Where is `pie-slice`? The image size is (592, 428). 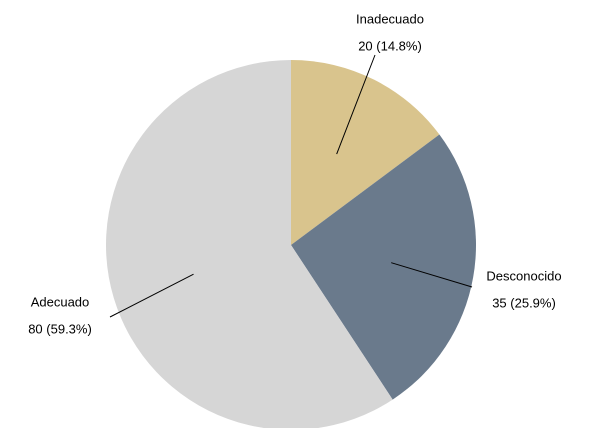
pie-slice is located at coordinates (365, 152).